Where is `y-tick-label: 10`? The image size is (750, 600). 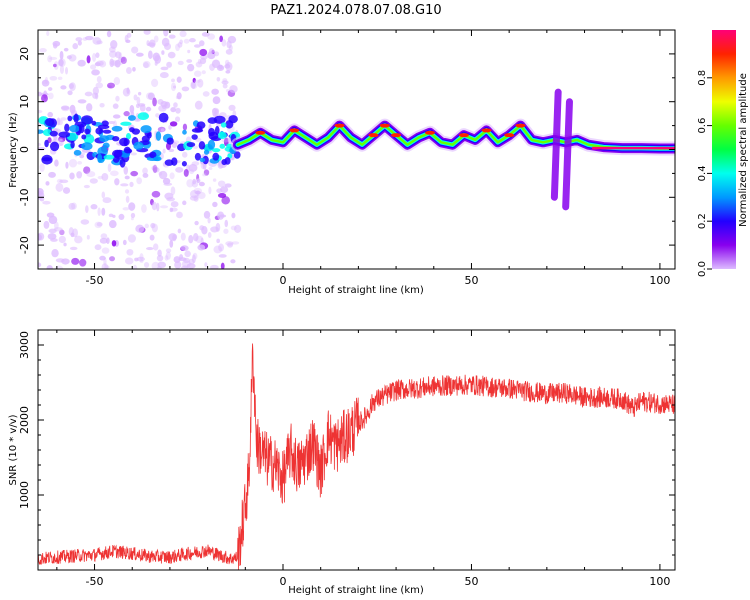
y-tick-label: 10 is located at coordinates (24, 102).